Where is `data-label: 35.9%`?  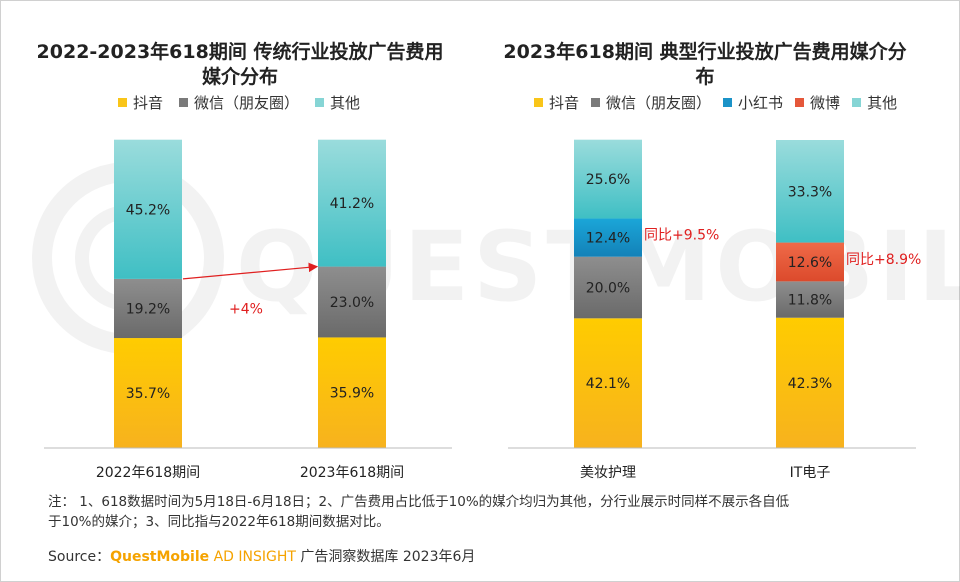
data-label: 35.9% is located at coordinates (352, 394).